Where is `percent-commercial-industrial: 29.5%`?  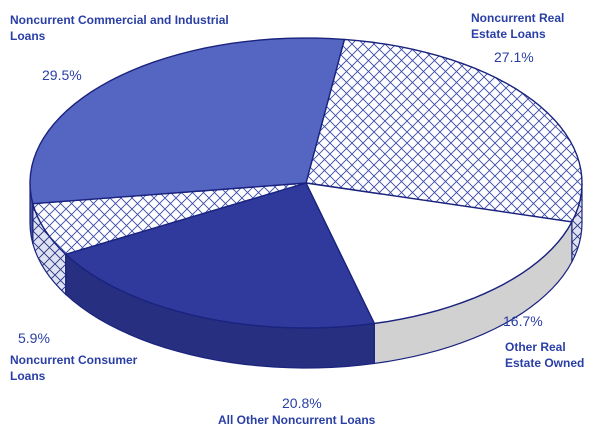 percent-commercial-industrial: 29.5% is located at coordinates (62, 75).